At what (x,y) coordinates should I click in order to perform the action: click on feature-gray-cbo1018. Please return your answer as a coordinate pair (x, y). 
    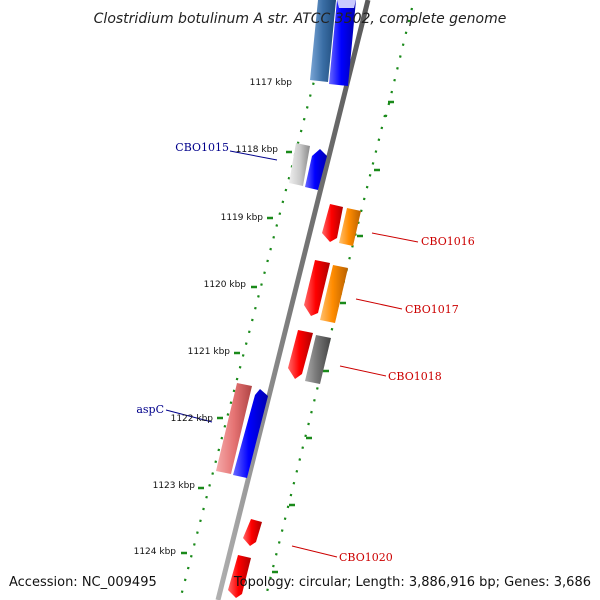
    Looking at the image, I should click on (318, 359).